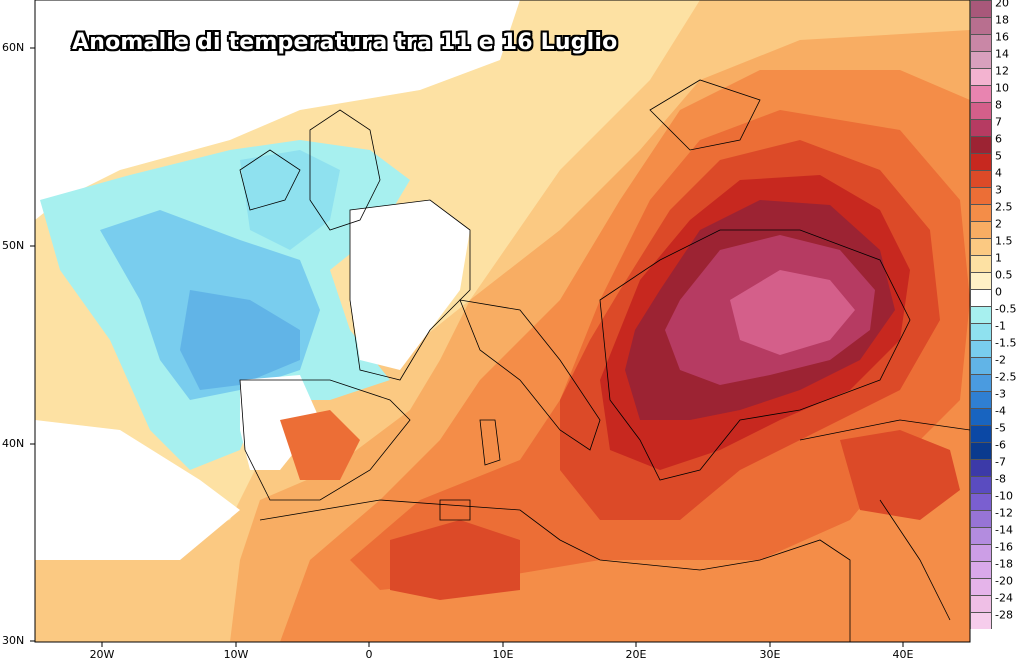 The image size is (1024, 666). What do you see at coordinates (1000, 326) in the screenshot?
I see `scale-label: -1` at bounding box center [1000, 326].